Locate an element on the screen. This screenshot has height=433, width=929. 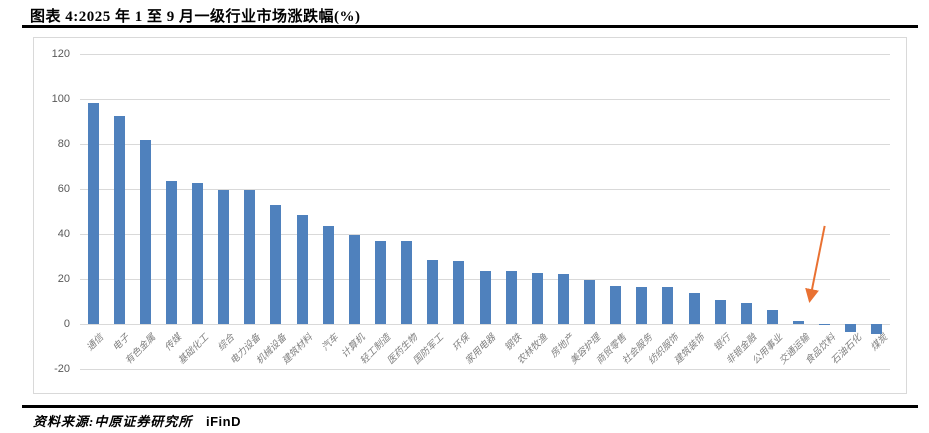
bar-房地产 is located at coordinates (563, 298).